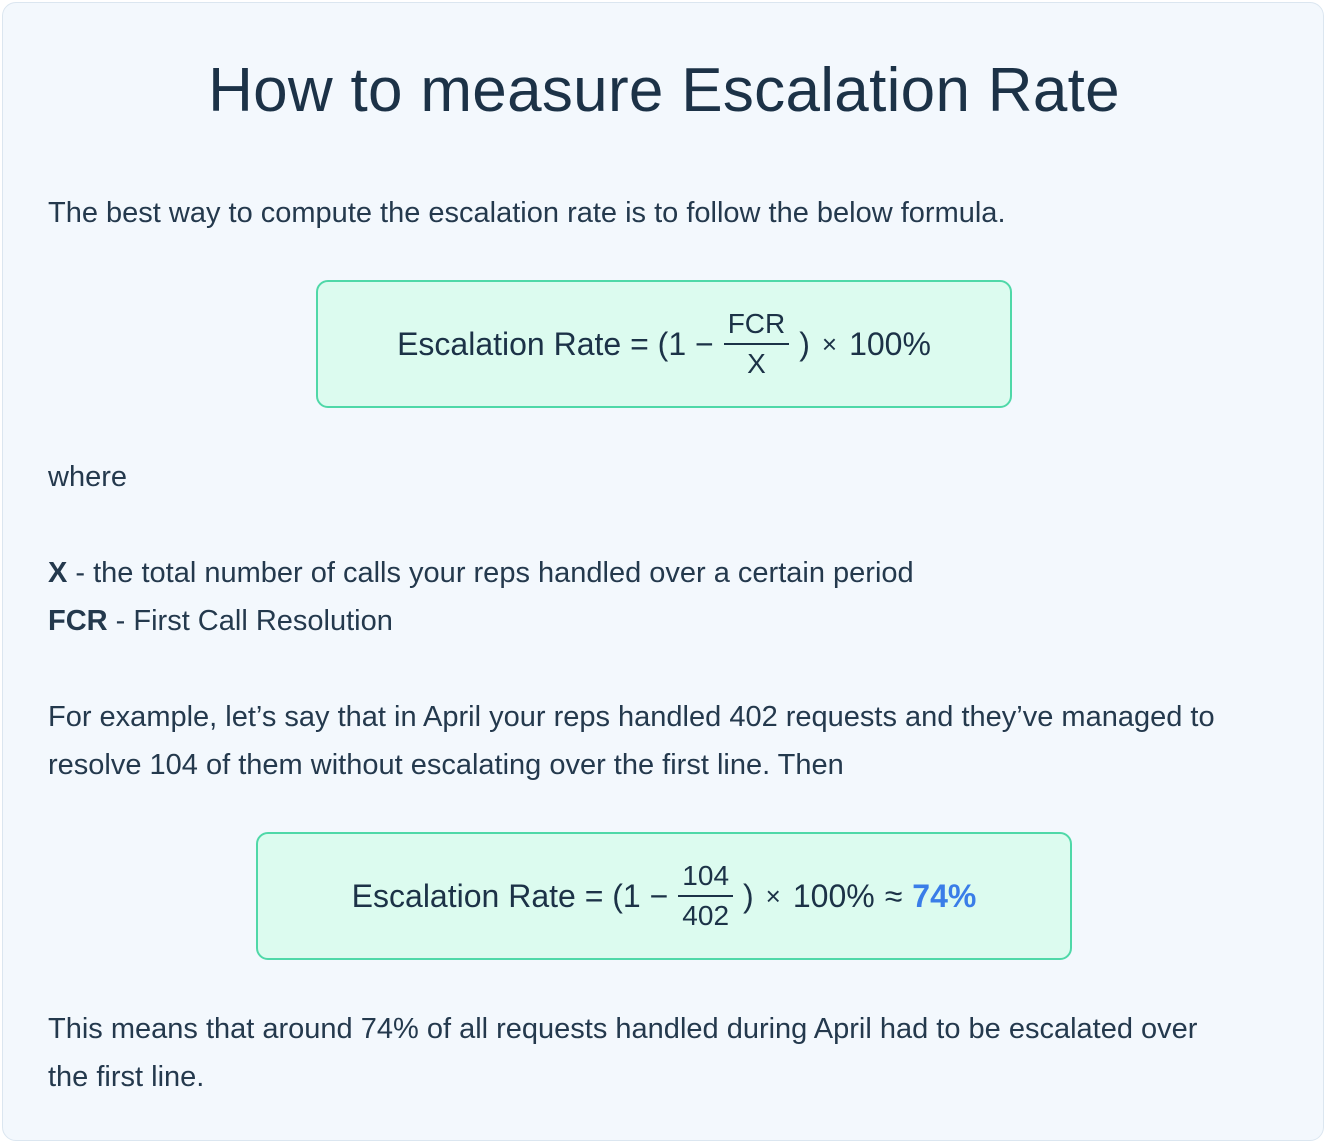 The image size is (1328, 1145). Describe the element at coordinates (748, 895) in the screenshot. I see `example-formula-close-paren: )` at that location.